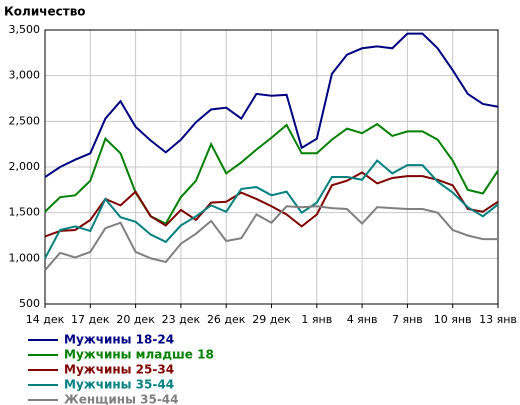  Describe the element at coordinates (119, 370) in the screenshot. I see `legend-label: Мужчины 25-34` at that location.